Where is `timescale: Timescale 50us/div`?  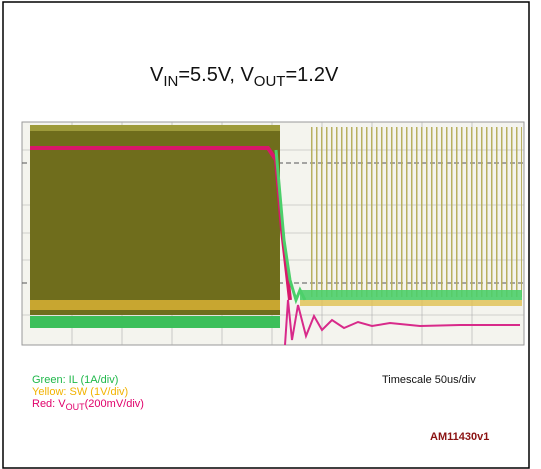
timescale: Timescale 50us/div is located at coordinates (429, 380).